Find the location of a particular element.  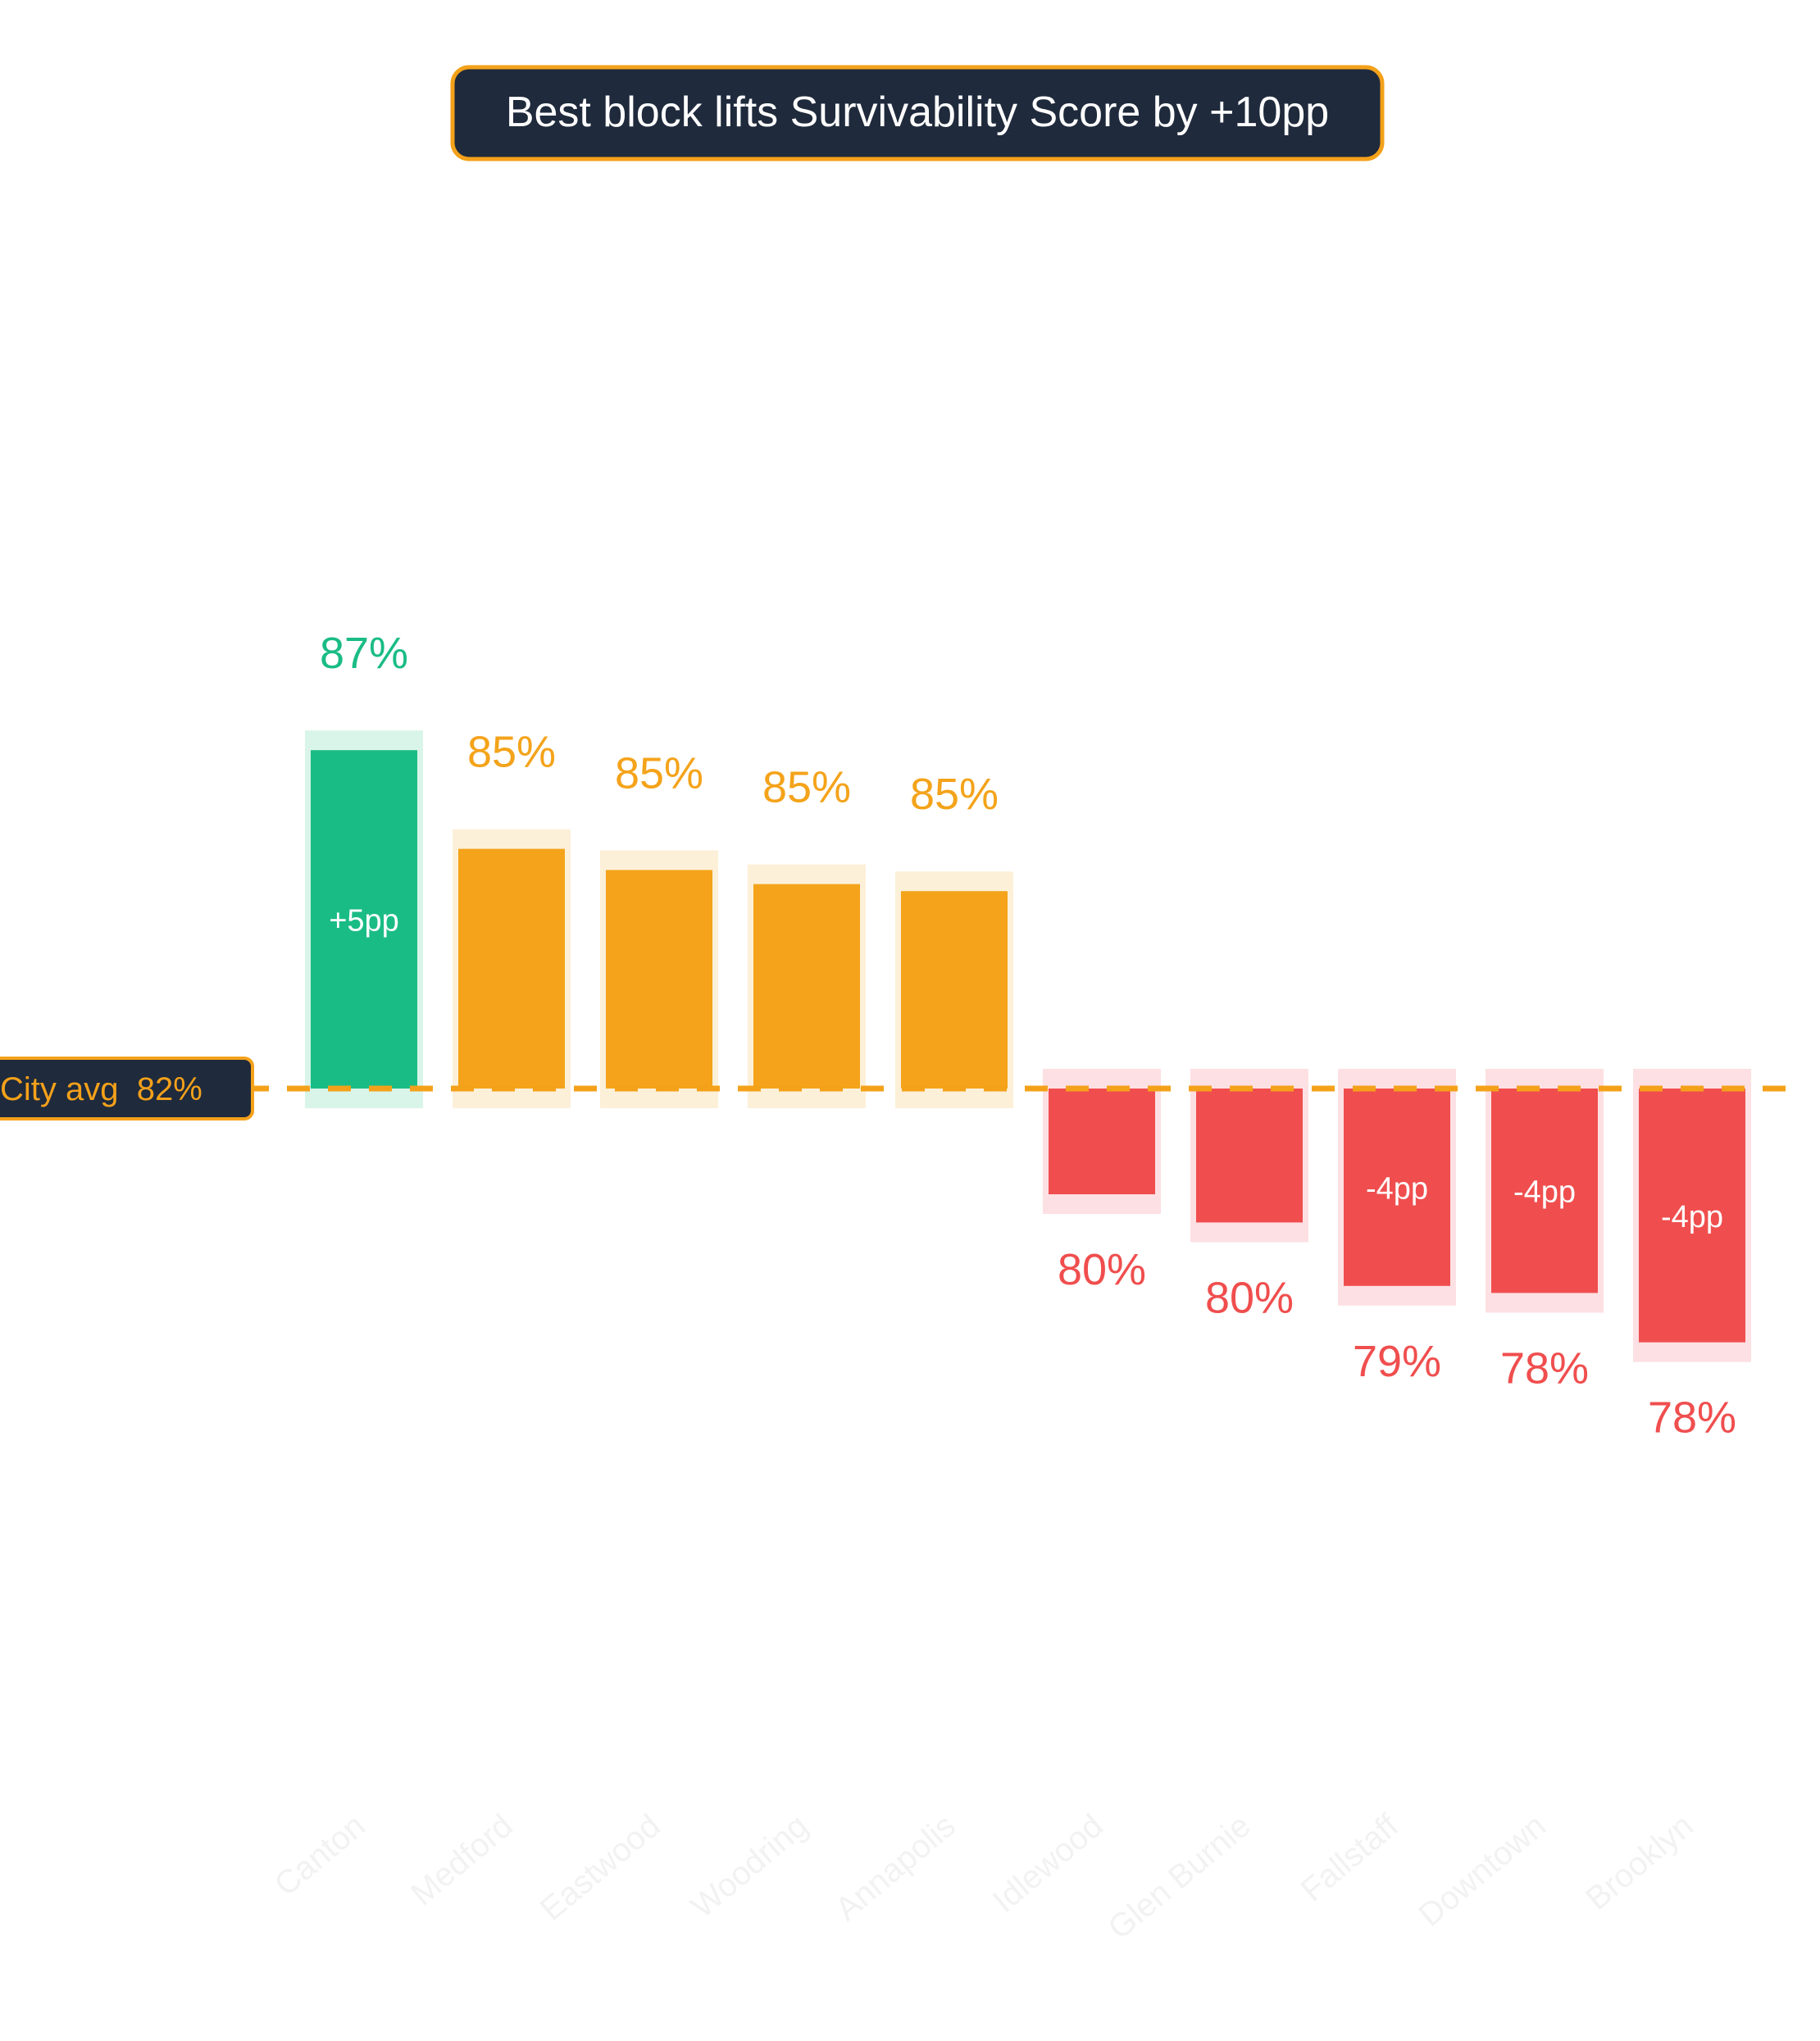

reference-line: City avg 82% is located at coordinates (893, 1089).